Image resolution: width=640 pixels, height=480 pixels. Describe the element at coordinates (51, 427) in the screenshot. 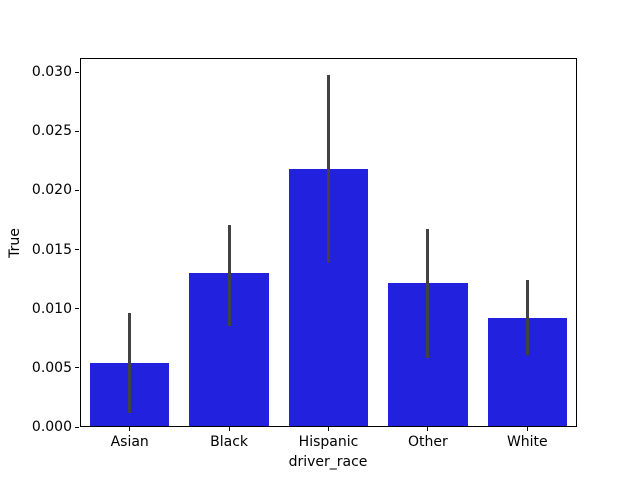

I see `y-tick-label: 0.000` at that location.